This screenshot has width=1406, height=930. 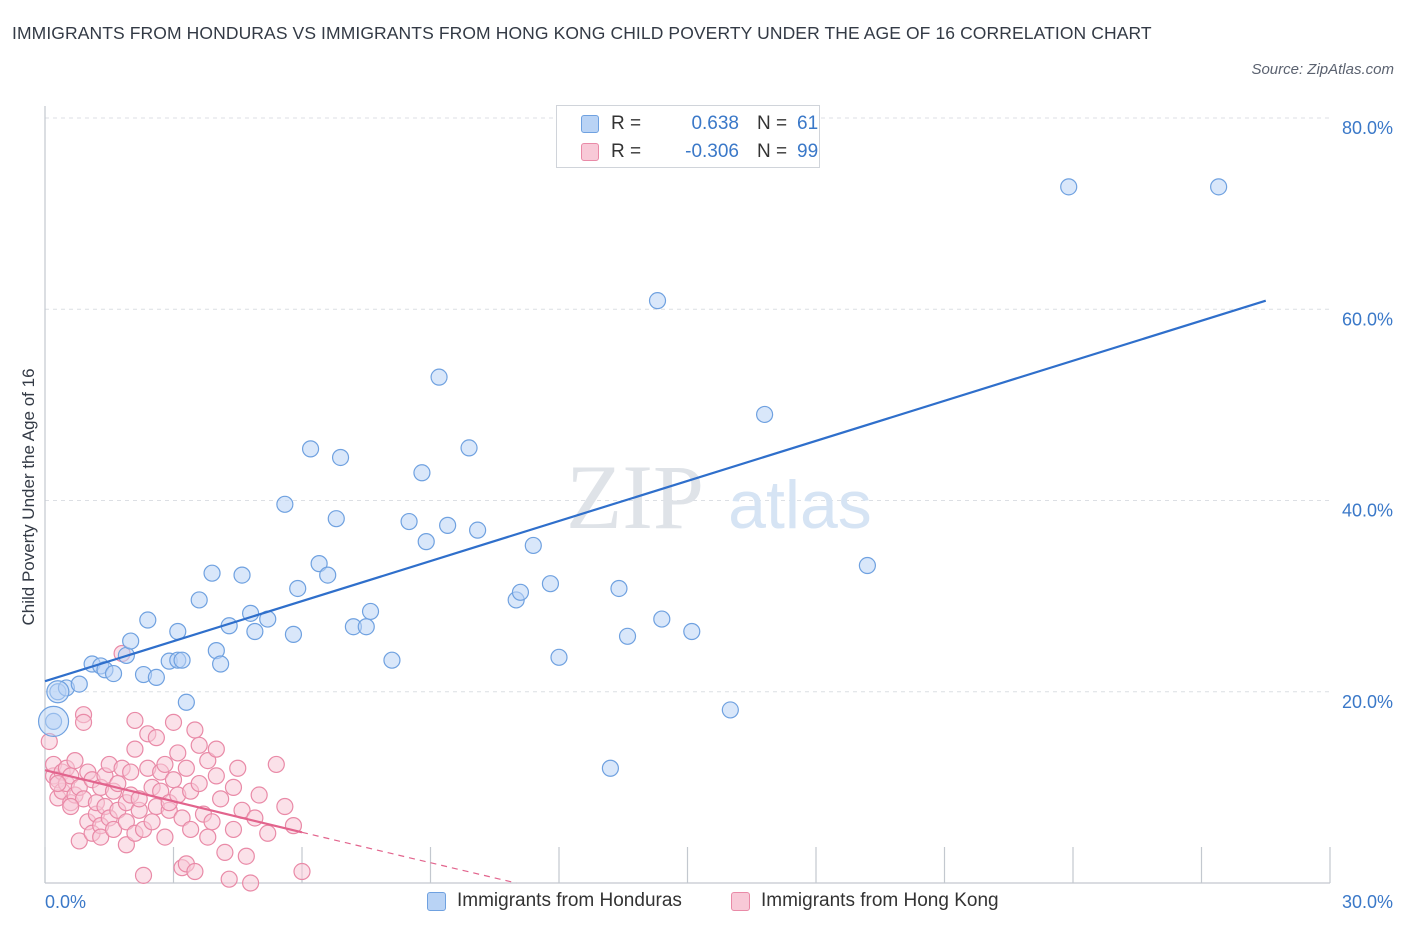 What do you see at coordinates (590, 124) in the screenshot?
I see `honduras-swatch` at bounding box center [590, 124].